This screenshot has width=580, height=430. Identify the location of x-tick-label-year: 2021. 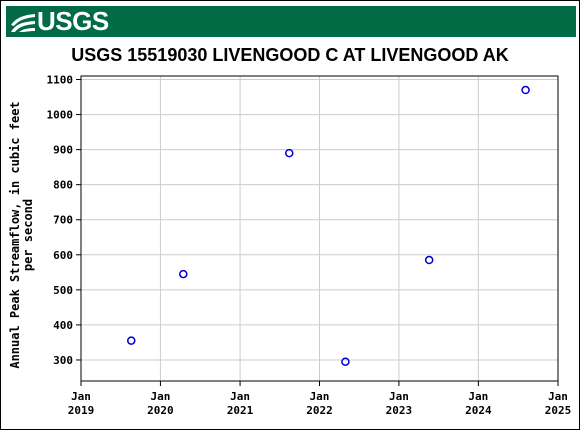
(240, 410).